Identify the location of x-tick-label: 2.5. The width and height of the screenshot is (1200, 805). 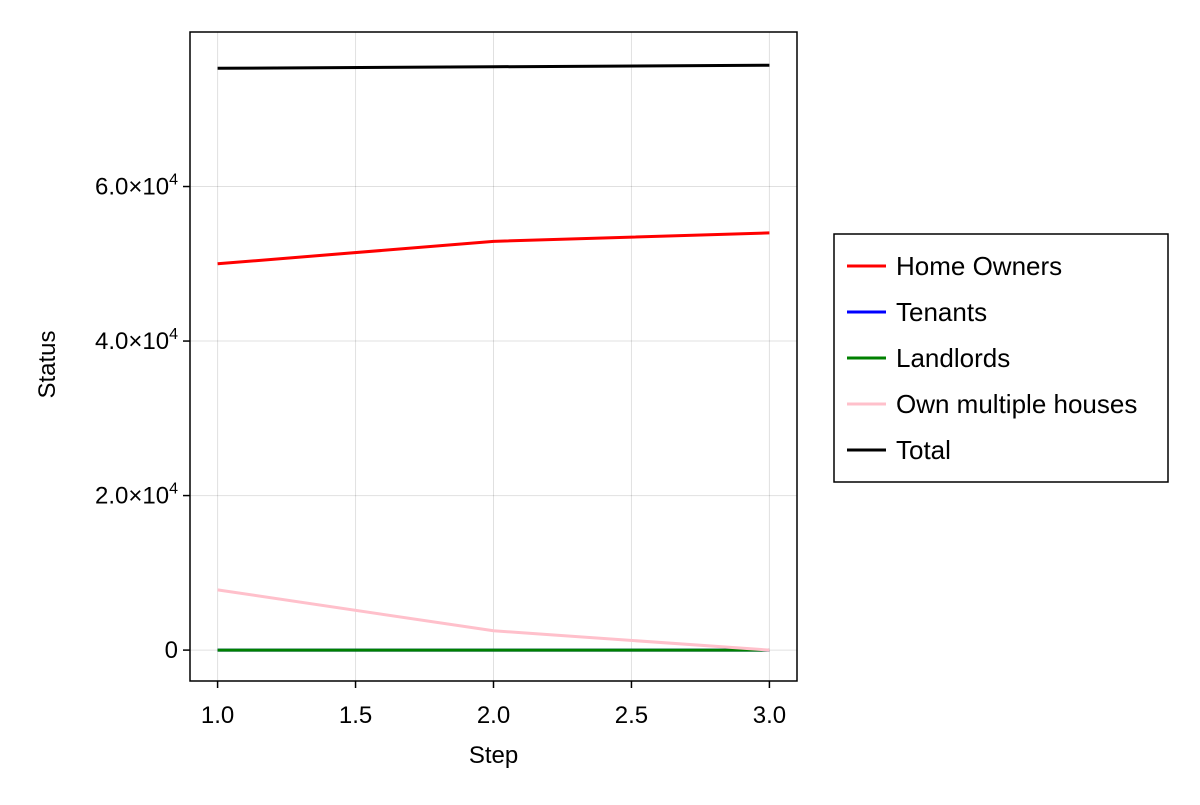
(631, 715).